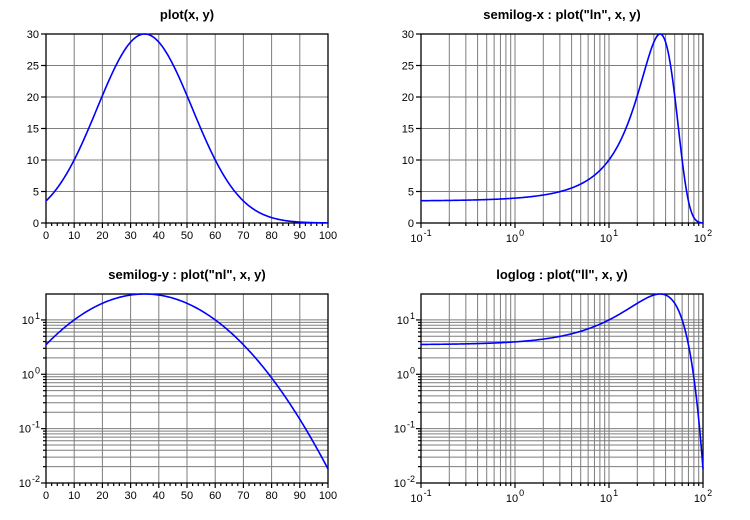  I want to click on subplot-semilogx-title: semilog-x : plot("ln", x, y), so click(562, 14).